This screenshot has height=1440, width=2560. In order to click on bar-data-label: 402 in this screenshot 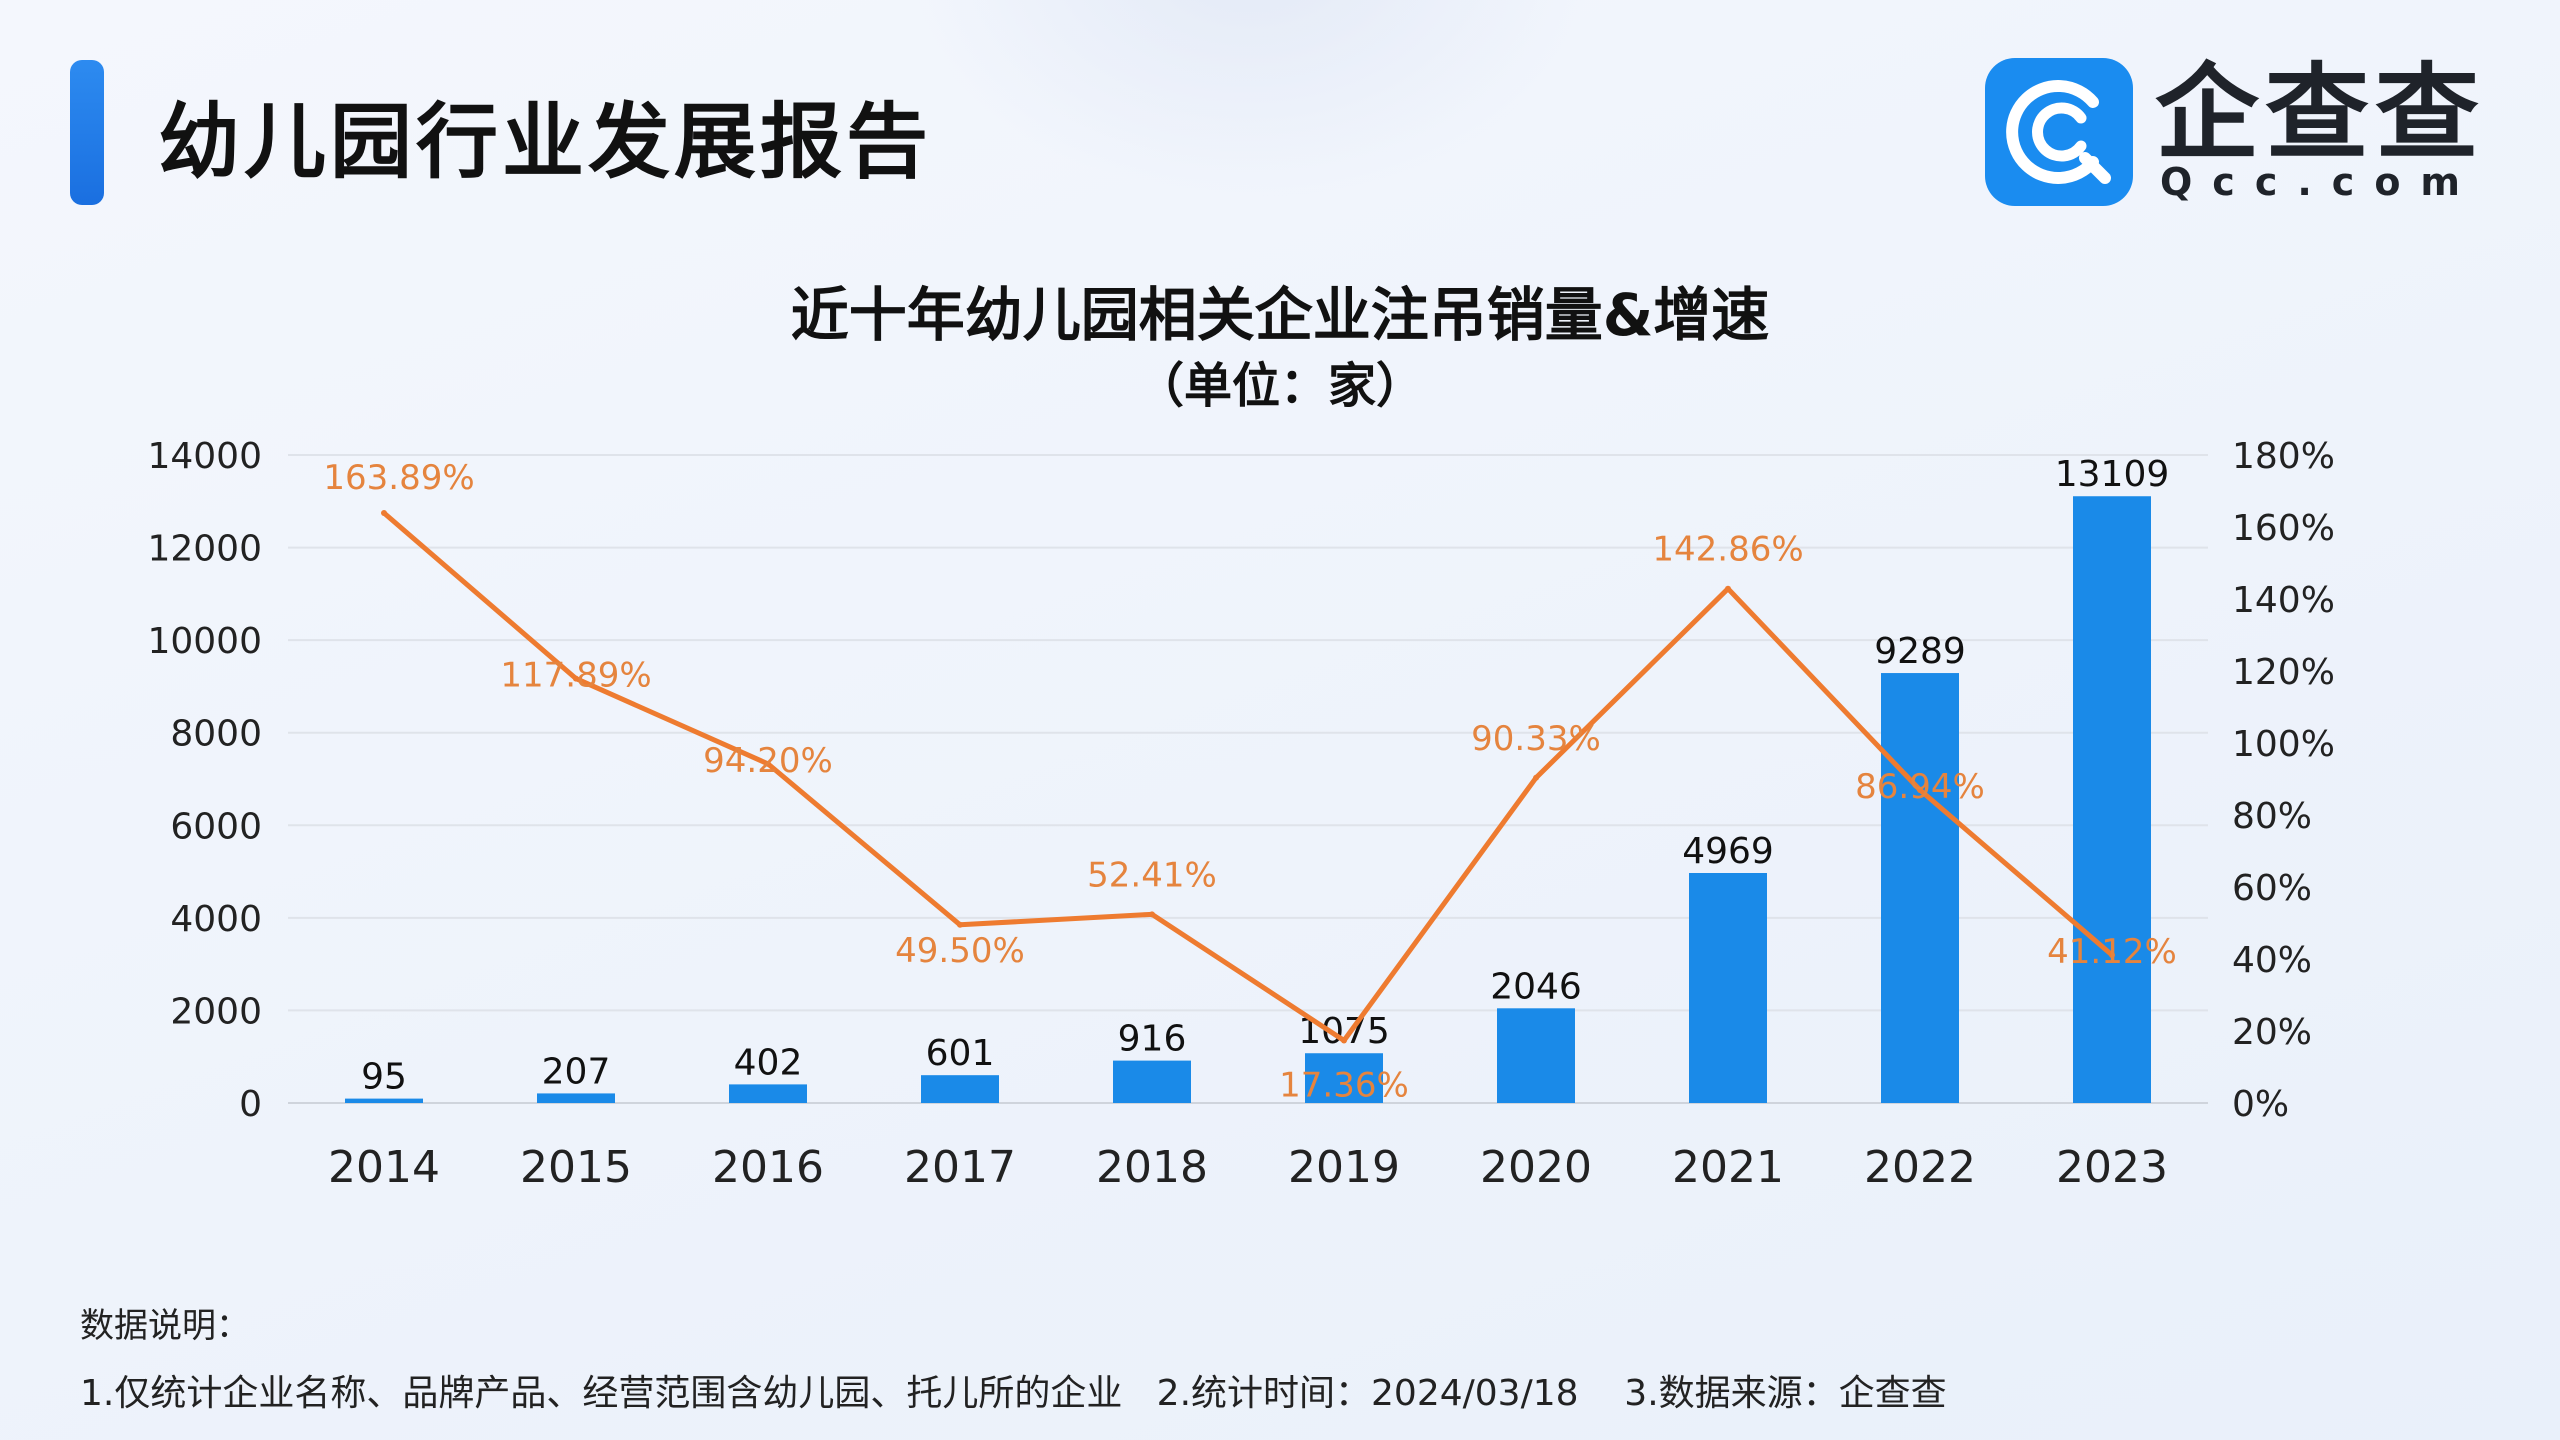, I will do `click(768, 1062)`.